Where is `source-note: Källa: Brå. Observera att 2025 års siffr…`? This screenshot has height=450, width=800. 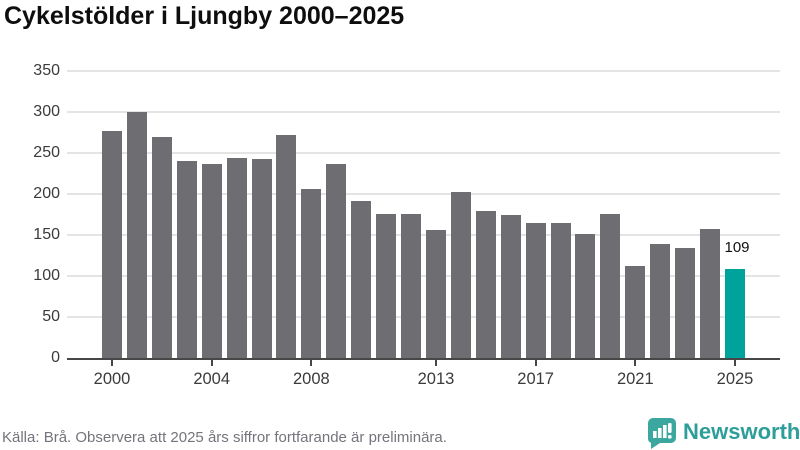 source-note: Källa: Brå. Observera att 2025 års siffr… is located at coordinates (224, 437).